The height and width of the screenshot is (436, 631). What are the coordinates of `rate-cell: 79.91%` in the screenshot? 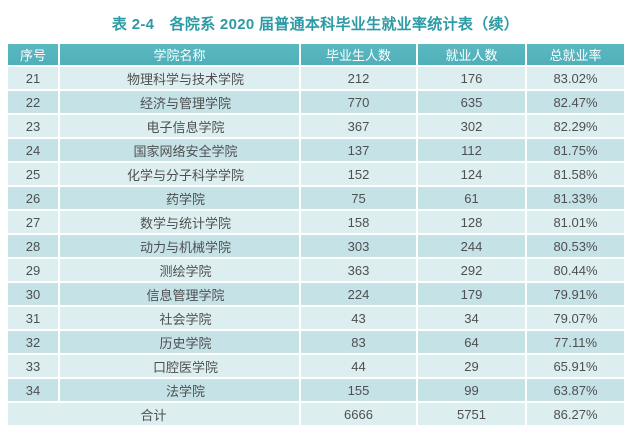 It's located at (575, 294).